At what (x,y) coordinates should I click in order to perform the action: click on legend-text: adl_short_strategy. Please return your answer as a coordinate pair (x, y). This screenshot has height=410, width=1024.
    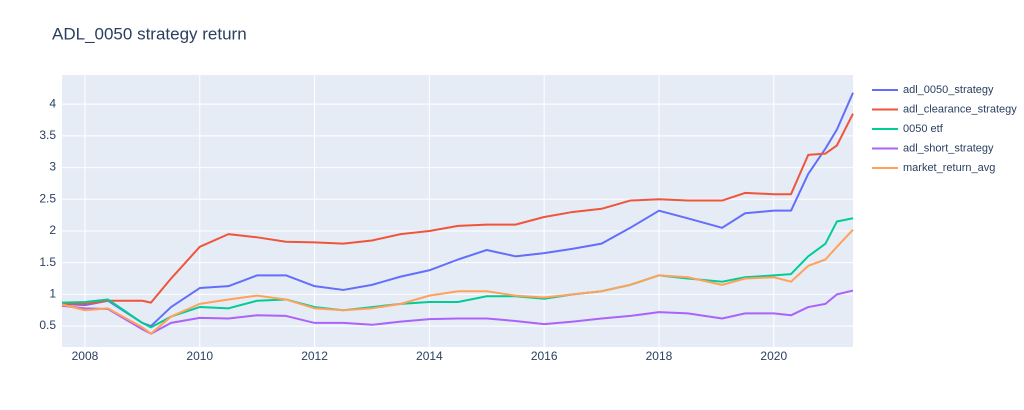
    Looking at the image, I should click on (948, 148).